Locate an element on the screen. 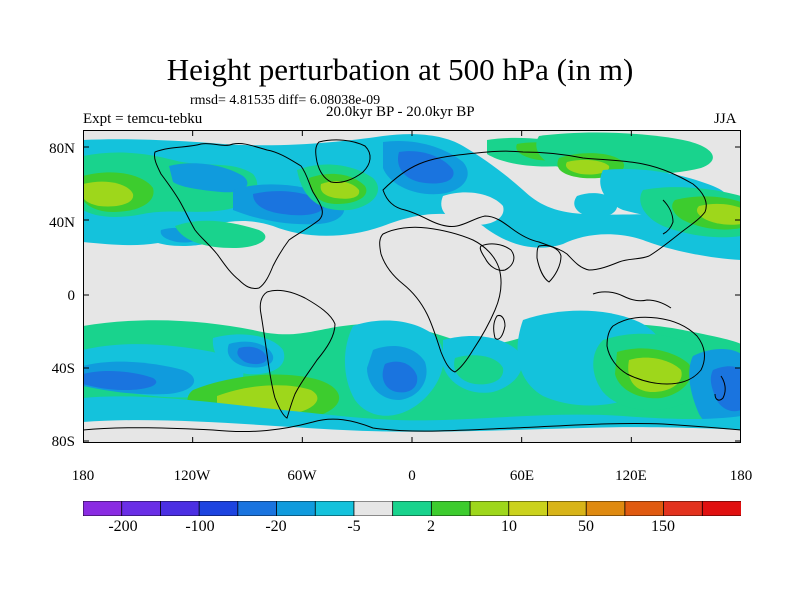 The height and width of the screenshot is (600, 800). lon-label-0: 0 is located at coordinates (412, 476).